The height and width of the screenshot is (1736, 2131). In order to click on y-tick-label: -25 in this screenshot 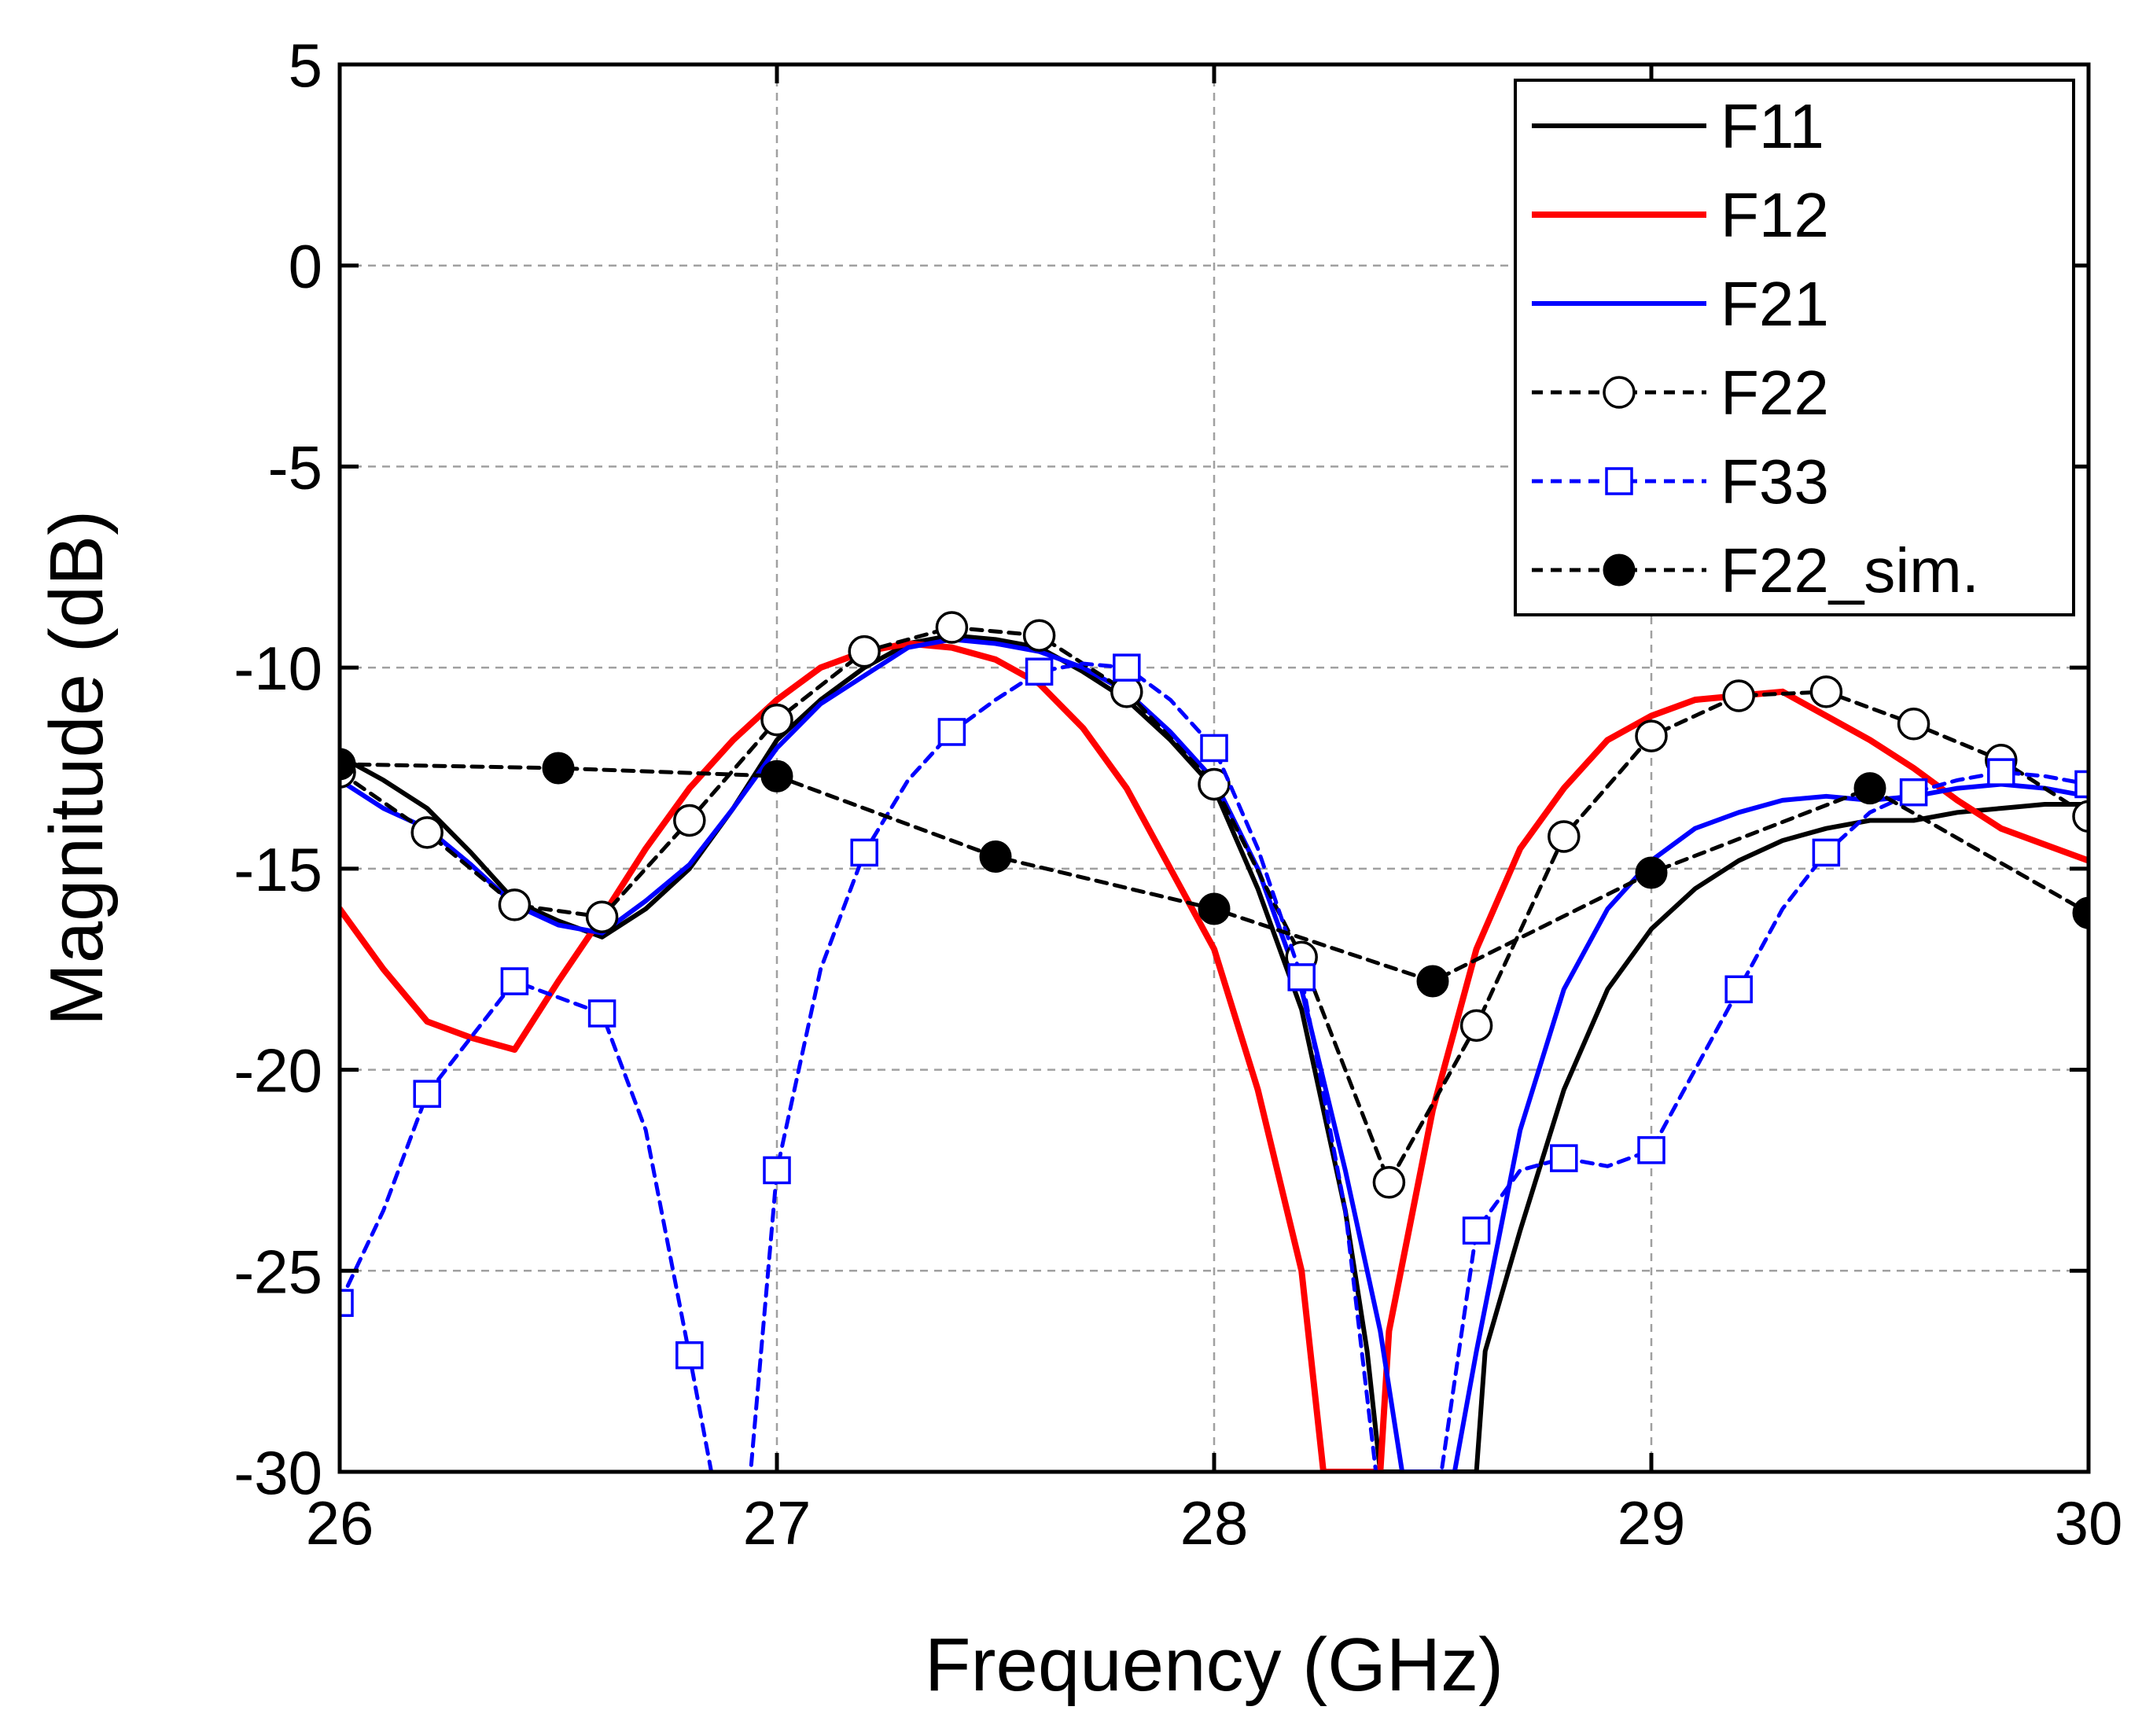, I will do `click(278, 1272)`.